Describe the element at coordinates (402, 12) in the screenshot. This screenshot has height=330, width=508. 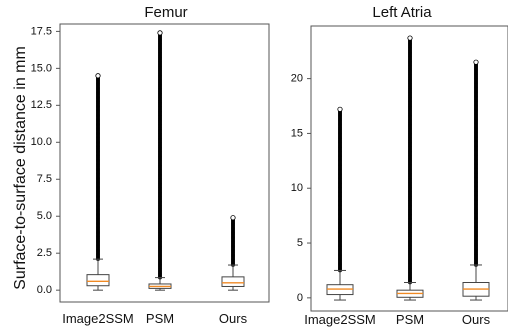
I see `left-atria-panel-title: Left Atria` at that location.